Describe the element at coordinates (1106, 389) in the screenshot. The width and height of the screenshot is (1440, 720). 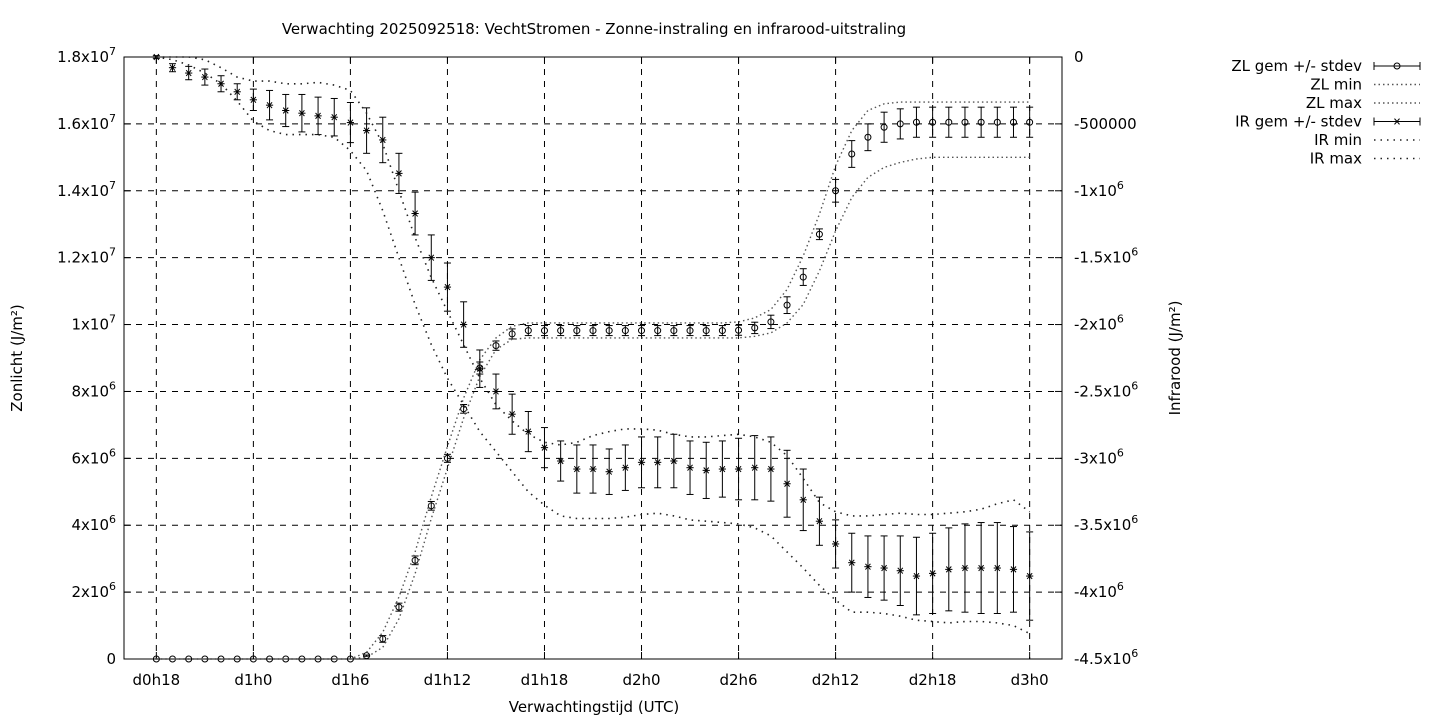
I see `y2-tick-label: -2.5x10⁶` at that location.